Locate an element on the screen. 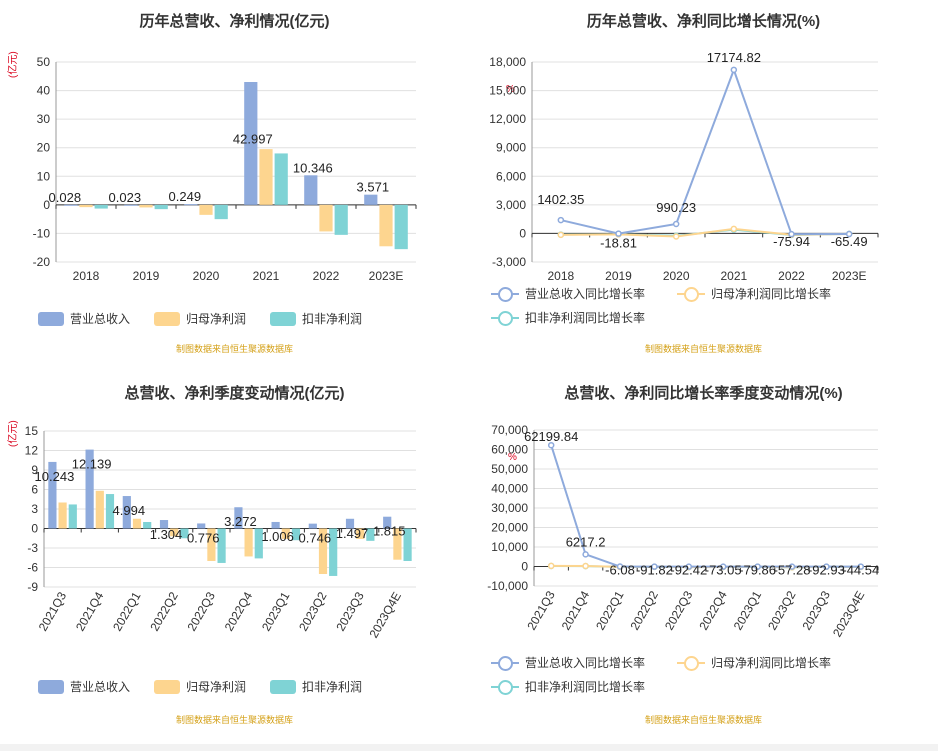  data-label: -65.49 is located at coordinates (849, 241).